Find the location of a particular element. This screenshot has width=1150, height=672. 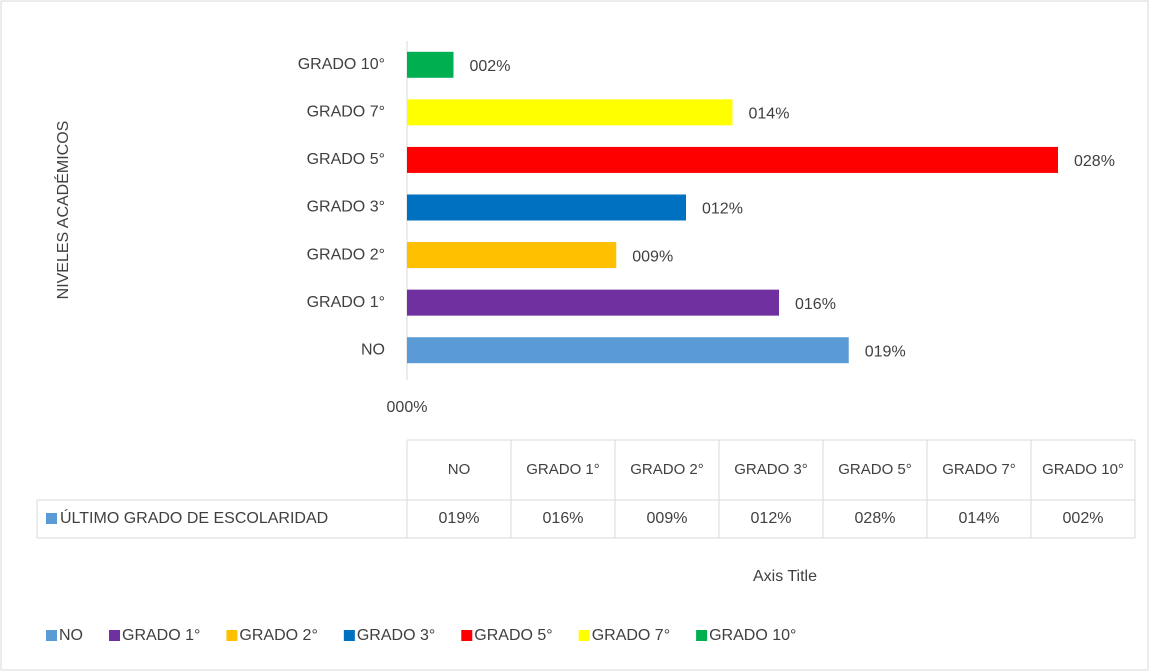

y-tick-label: GRADO 10° is located at coordinates (341, 64).